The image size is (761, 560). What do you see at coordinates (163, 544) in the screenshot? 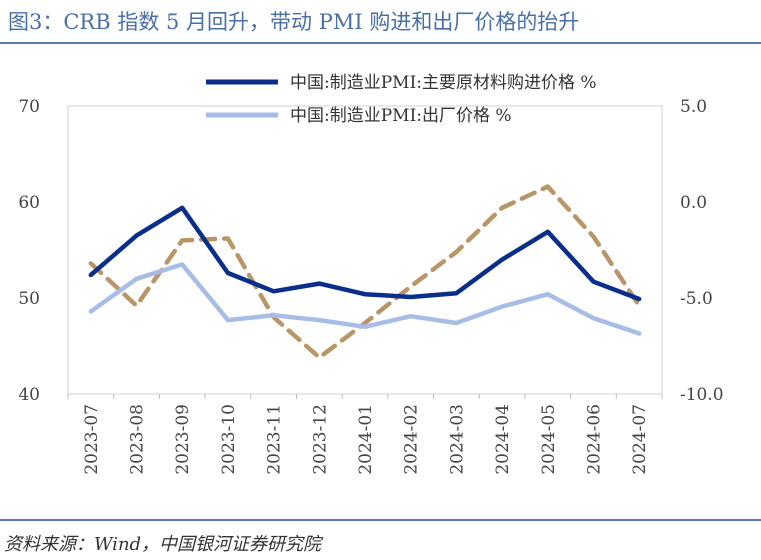
I see `source-note: 资料来源：Wind，中国银河证券研究院` at bounding box center [163, 544].